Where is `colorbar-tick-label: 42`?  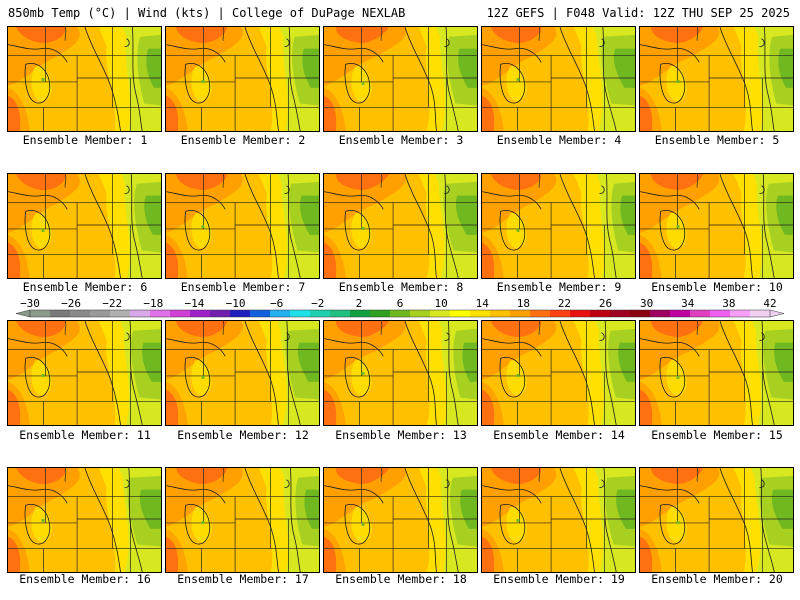
colorbar-tick-label: 42 is located at coordinates (769, 304).